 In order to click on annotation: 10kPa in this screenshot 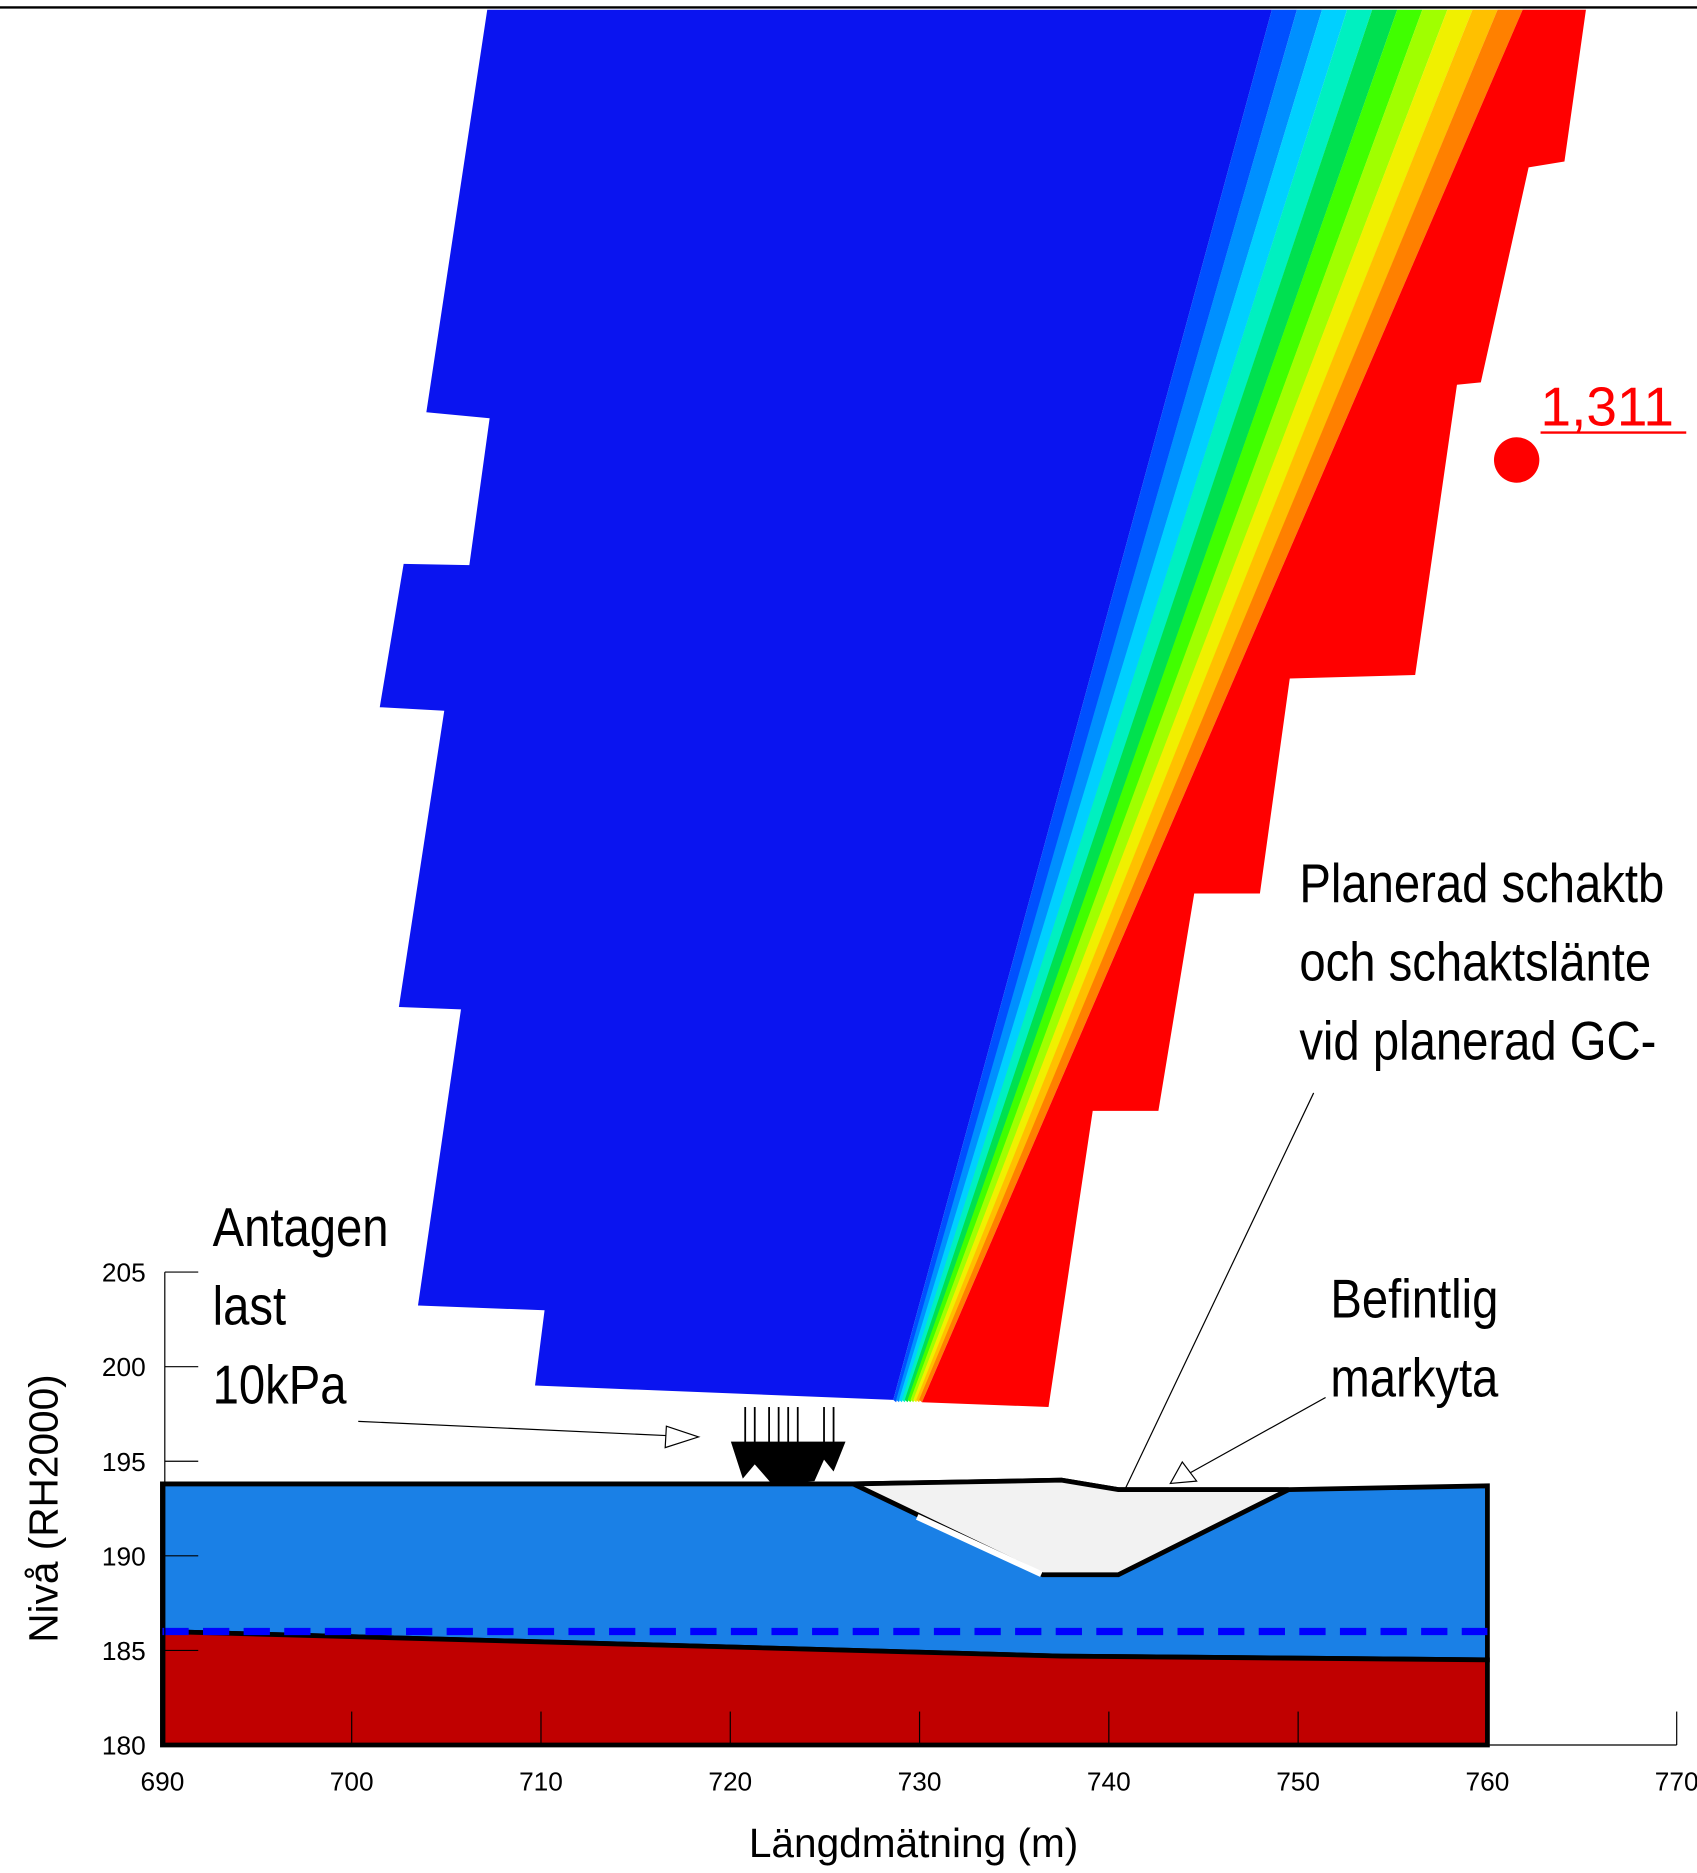, I will do `click(280, 1384)`.